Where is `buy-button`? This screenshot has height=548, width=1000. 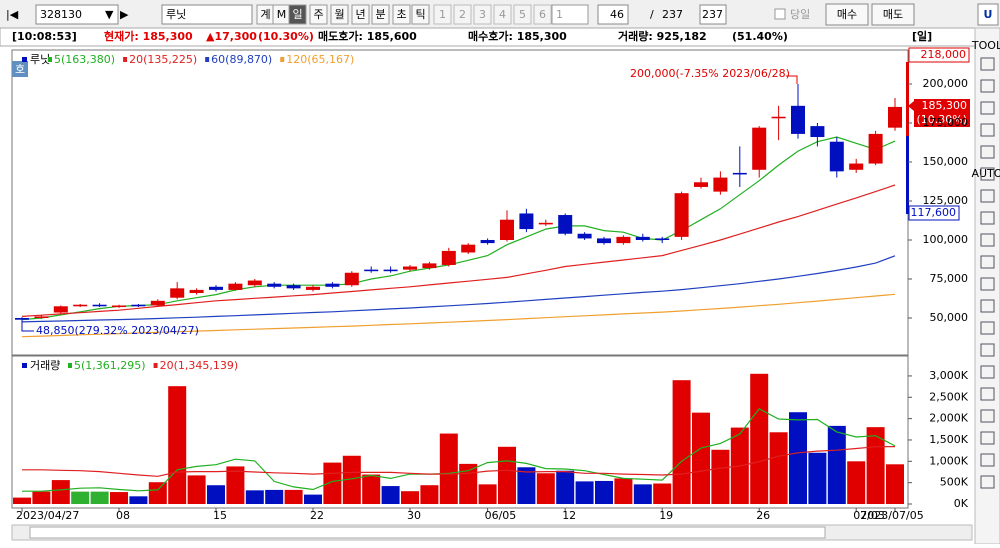
buy-button is located at coordinates (847, 14).